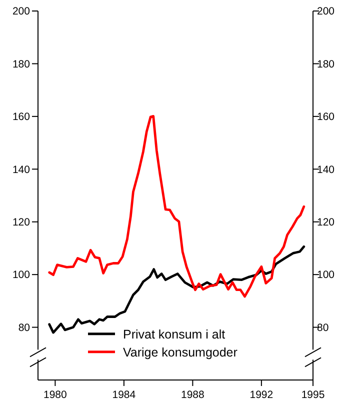 The width and height of the screenshot is (350, 406). What do you see at coordinates (24, 328) in the screenshot?
I see `y-tick-label: 80` at bounding box center [24, 328].